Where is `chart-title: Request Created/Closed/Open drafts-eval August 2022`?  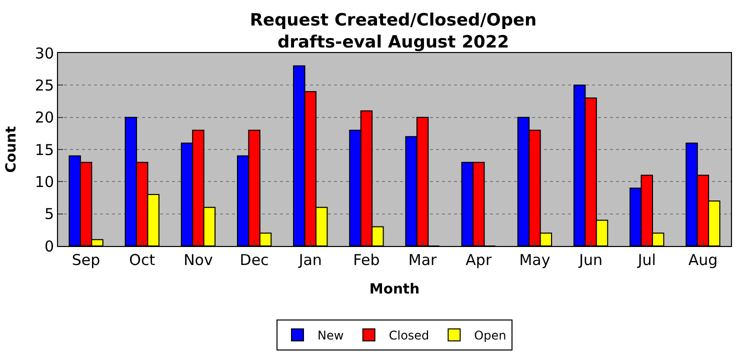
chart-title: Request Created/Closed/Open drafts-eval August 2022 is located at coordinates (393, 31).